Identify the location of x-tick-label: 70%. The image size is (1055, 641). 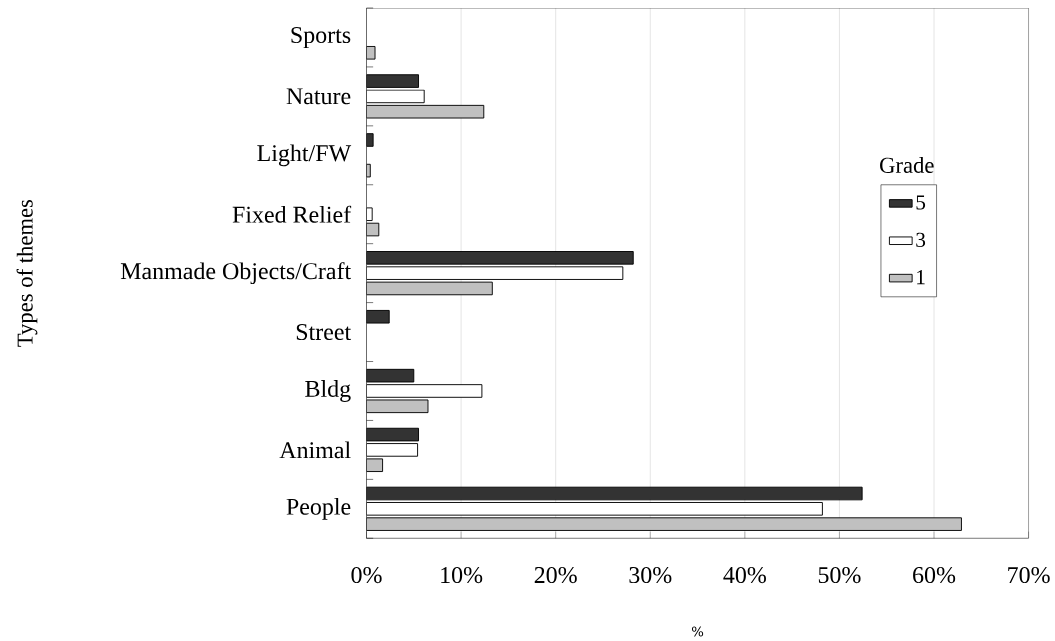
(1029, 575).